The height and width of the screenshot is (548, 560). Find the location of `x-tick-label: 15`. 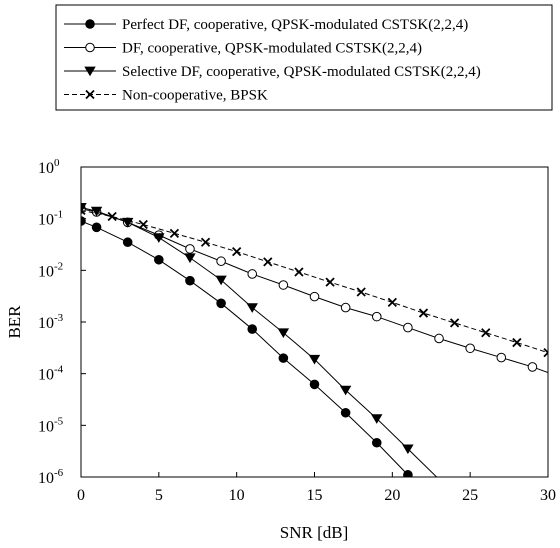

x-tick-label: 15 is located at coordinates (315, 495).